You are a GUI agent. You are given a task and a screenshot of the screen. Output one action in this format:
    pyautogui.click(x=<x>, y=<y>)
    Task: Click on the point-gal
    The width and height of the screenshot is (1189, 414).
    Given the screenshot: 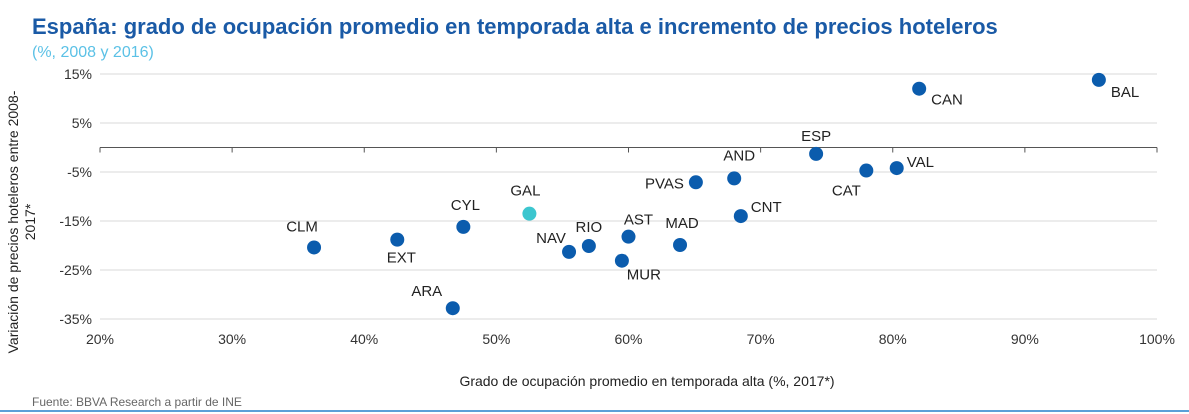 What is the action you would take?
    pyautogui.click(x=529, y=213)
    